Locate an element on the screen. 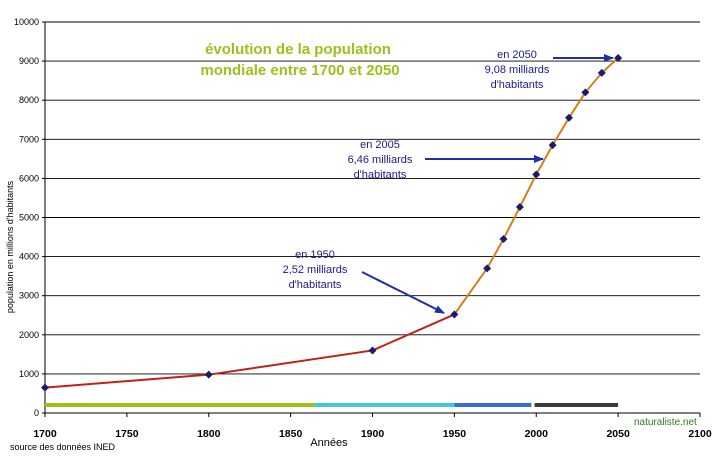 This screenshot has height=456, width=727. y-axis-label: population en millions d'habitants is located at coordinates (10, 246).